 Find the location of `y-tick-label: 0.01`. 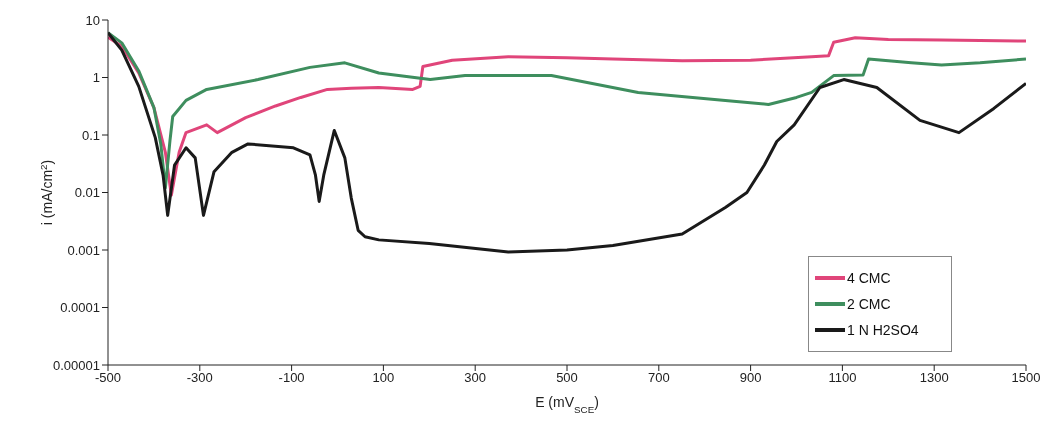

y-tick-label: 0.01 is located at coordinates (87, 193).